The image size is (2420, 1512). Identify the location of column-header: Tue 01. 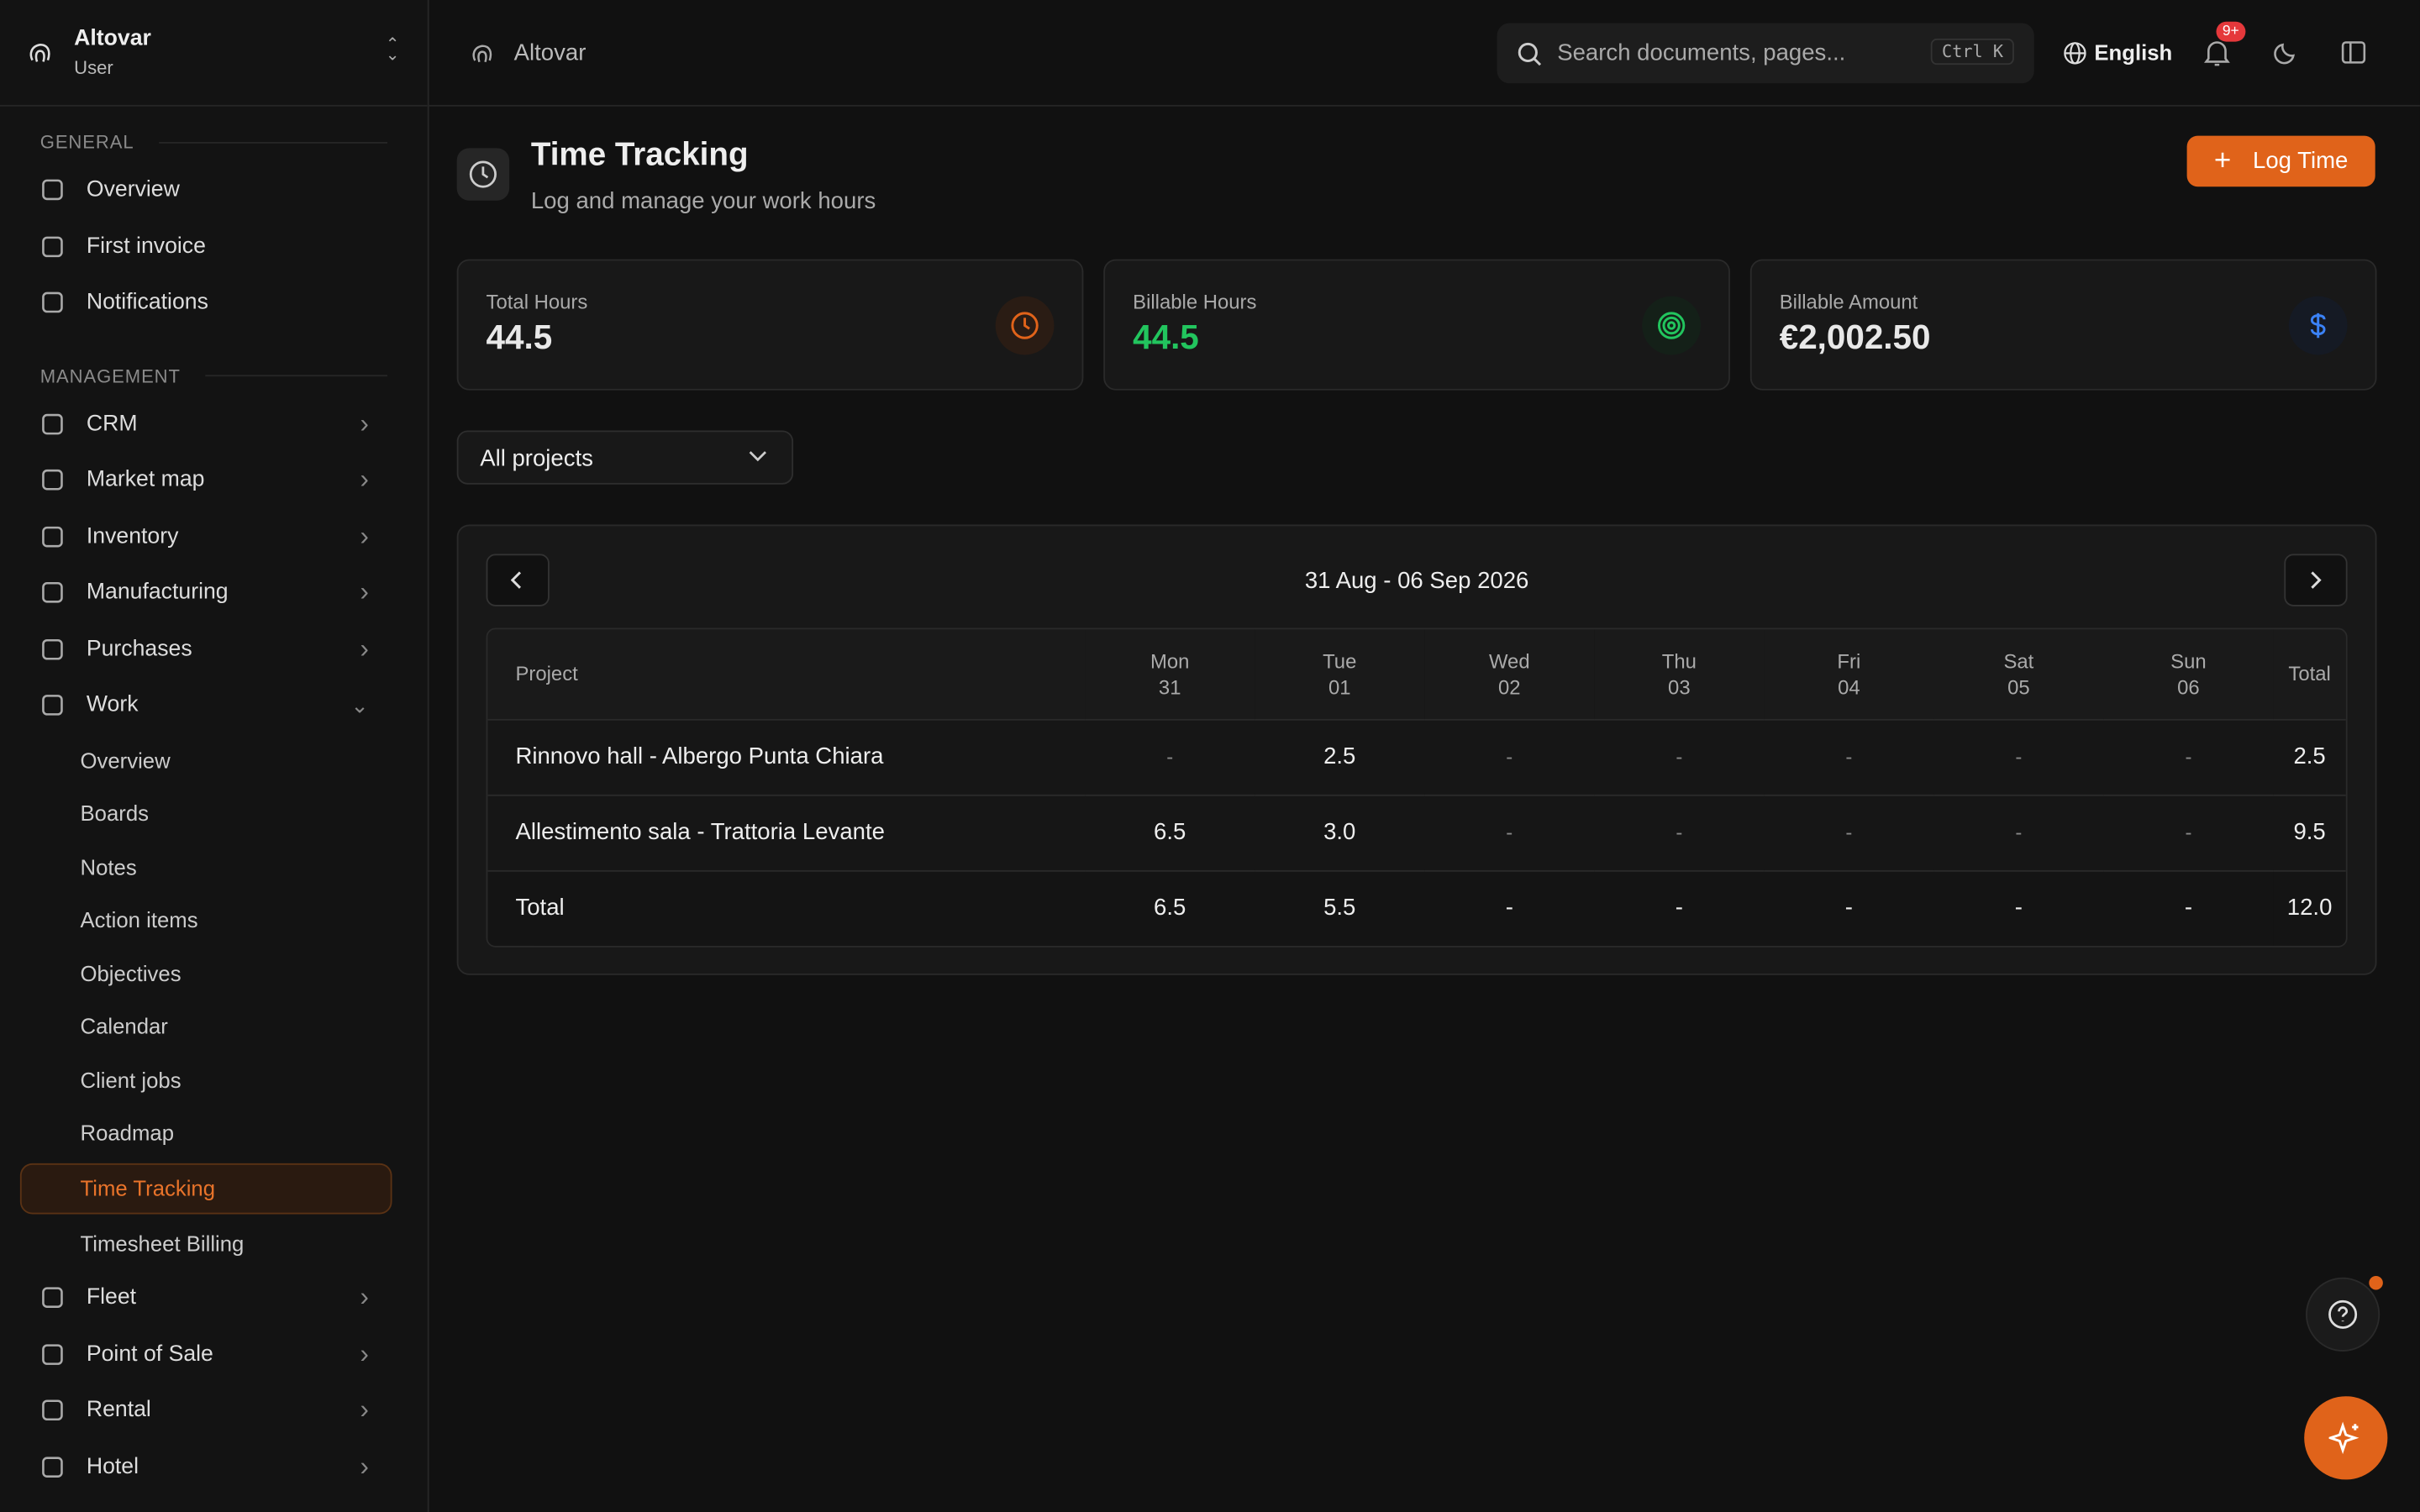
(1339, 674).